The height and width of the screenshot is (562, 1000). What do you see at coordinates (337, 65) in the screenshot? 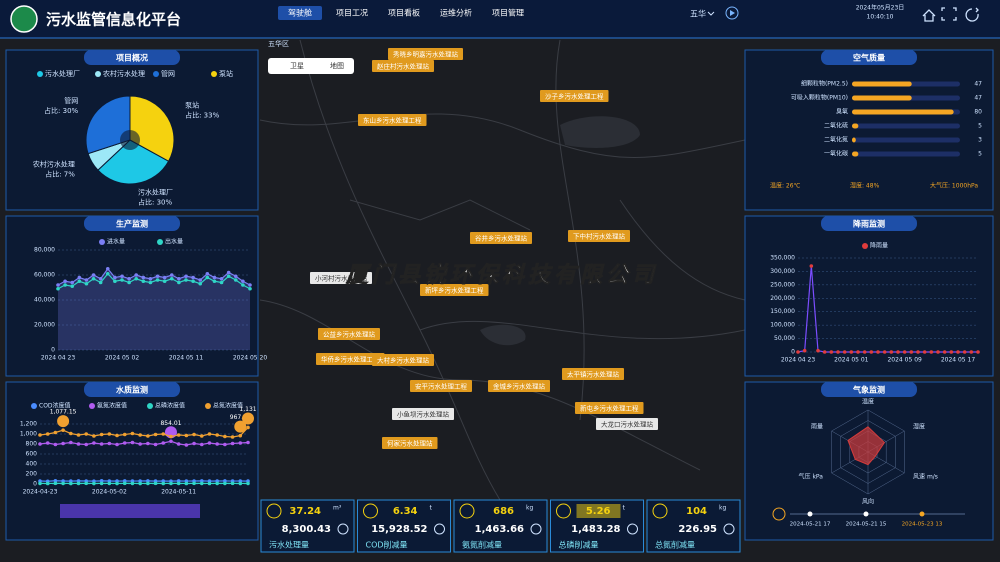
I see `layer-map: 地图` at bounding box center [337, 65].